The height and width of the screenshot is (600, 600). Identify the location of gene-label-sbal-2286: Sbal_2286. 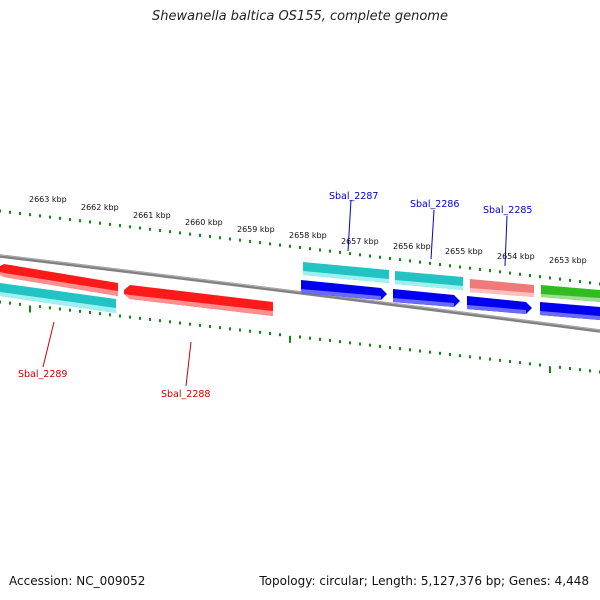
(434, 204).